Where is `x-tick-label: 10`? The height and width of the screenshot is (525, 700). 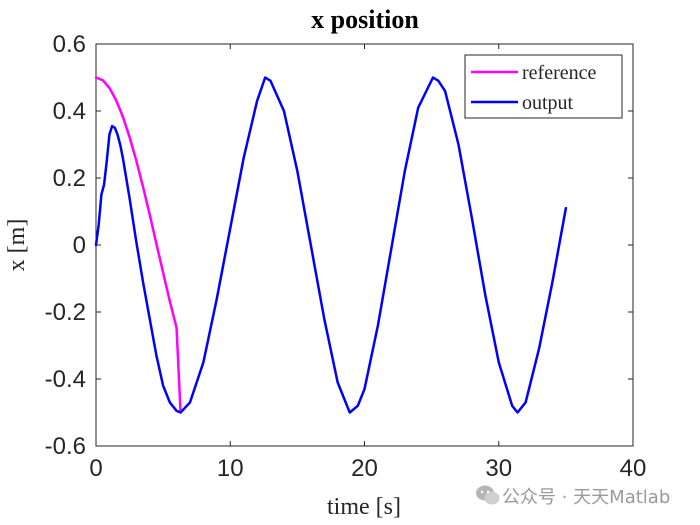
x-tick-label: 10 is located at coordinates (230, 468).